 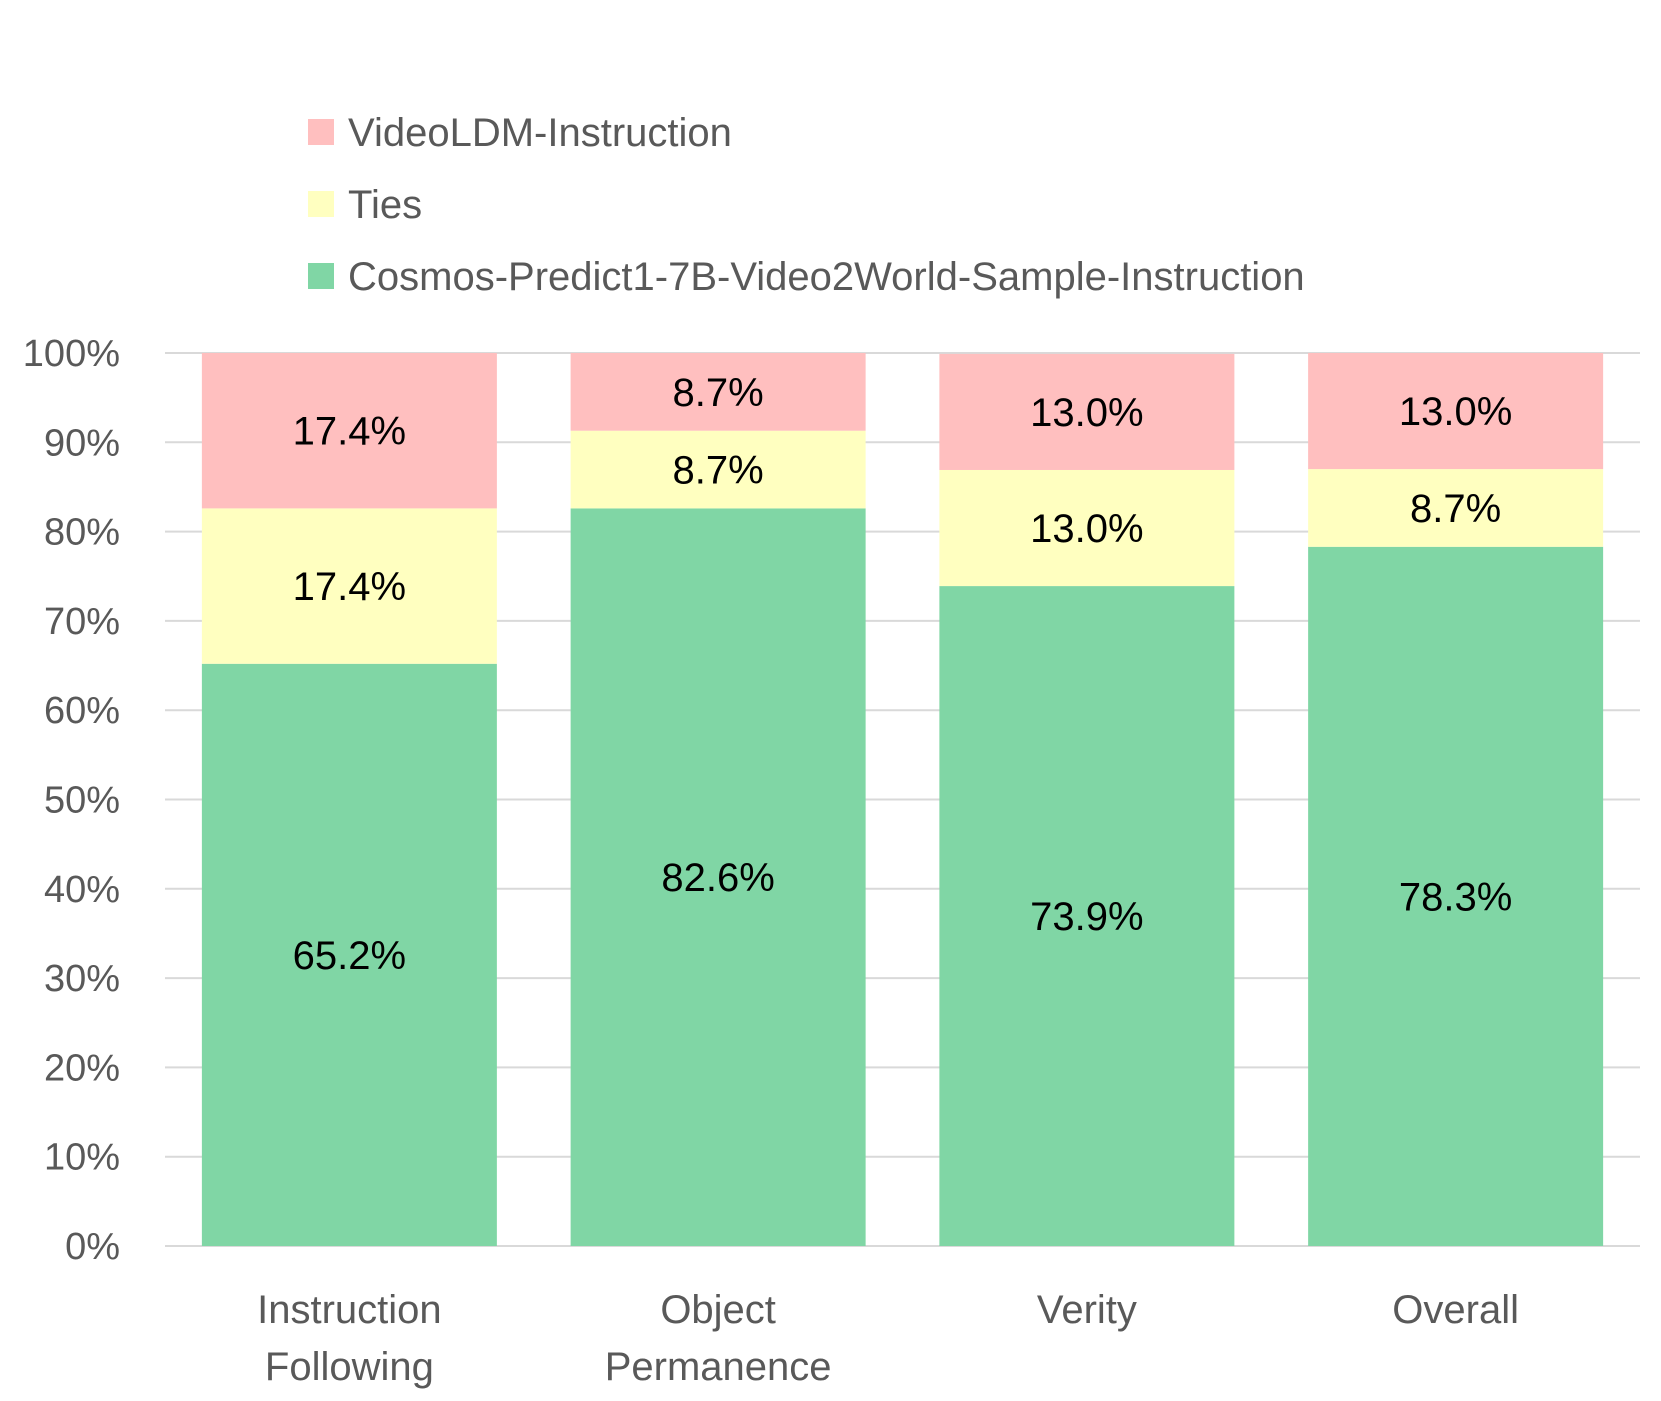 I want to click on y-tick-label: 50%, so click(x=82, y=801).